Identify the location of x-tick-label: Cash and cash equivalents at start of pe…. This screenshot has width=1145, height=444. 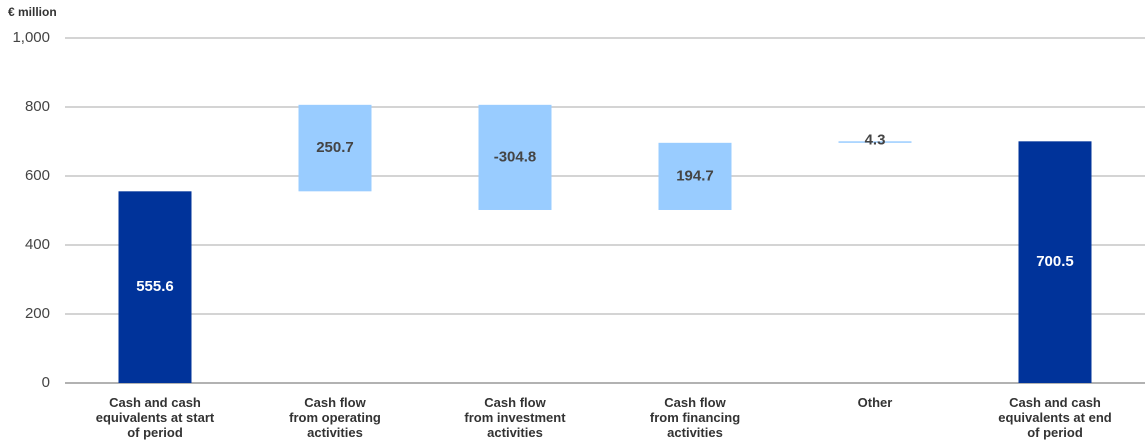
(155, 417).